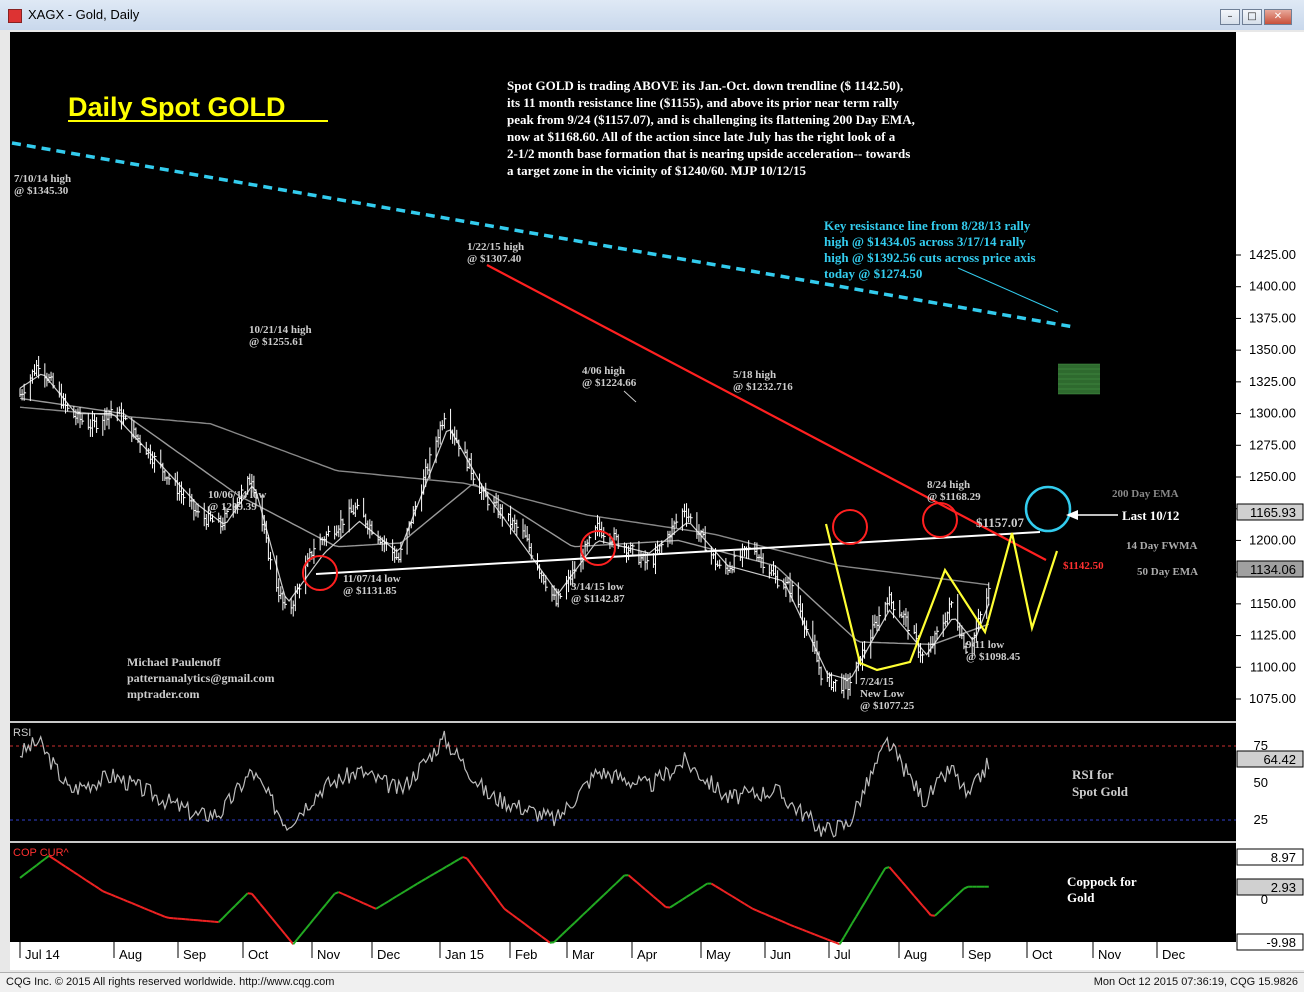 The height and width of the screenshot is (992, 1304). Describe the element at coordinates (780, 954) in the screenshot. I see `month-label: Jun` at that location.